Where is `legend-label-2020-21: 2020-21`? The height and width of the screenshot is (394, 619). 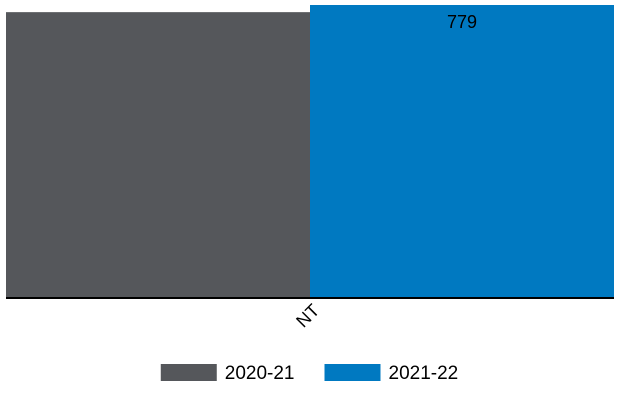
legend-label-2020-21: 2020-21 is located at coordinates (260, 373).